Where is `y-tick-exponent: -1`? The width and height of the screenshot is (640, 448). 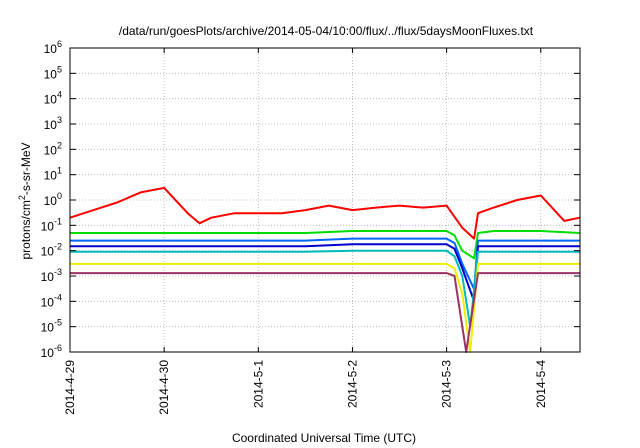
y-tick-exponent: -1 is located at coordinates (58, 221).